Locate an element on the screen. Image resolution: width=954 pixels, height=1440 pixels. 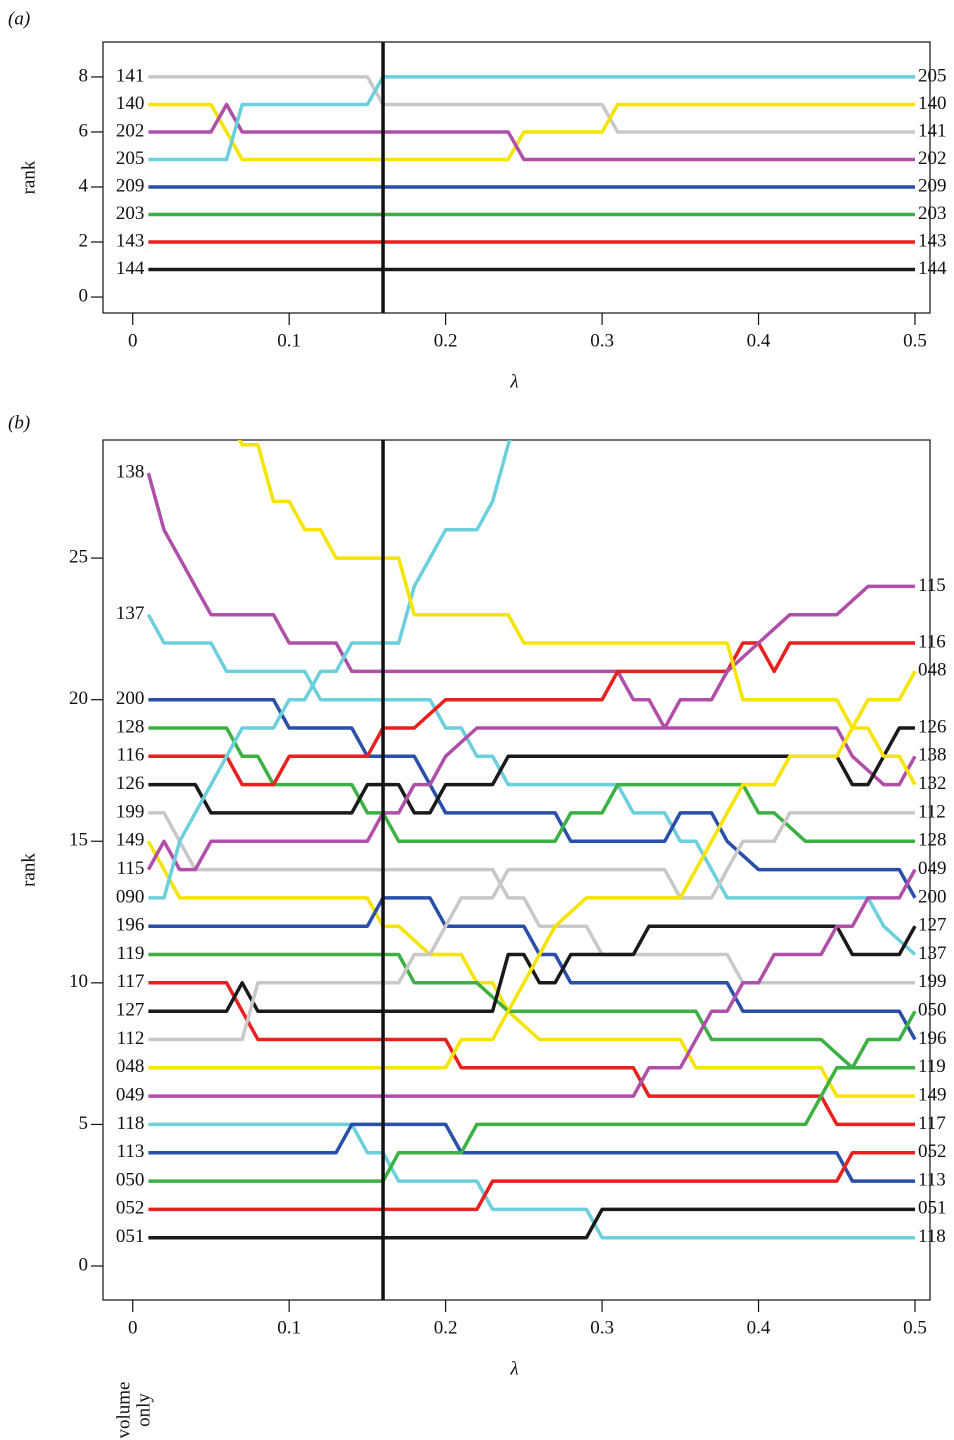
series-label-right: 049 is located at coordinates (932, 868).